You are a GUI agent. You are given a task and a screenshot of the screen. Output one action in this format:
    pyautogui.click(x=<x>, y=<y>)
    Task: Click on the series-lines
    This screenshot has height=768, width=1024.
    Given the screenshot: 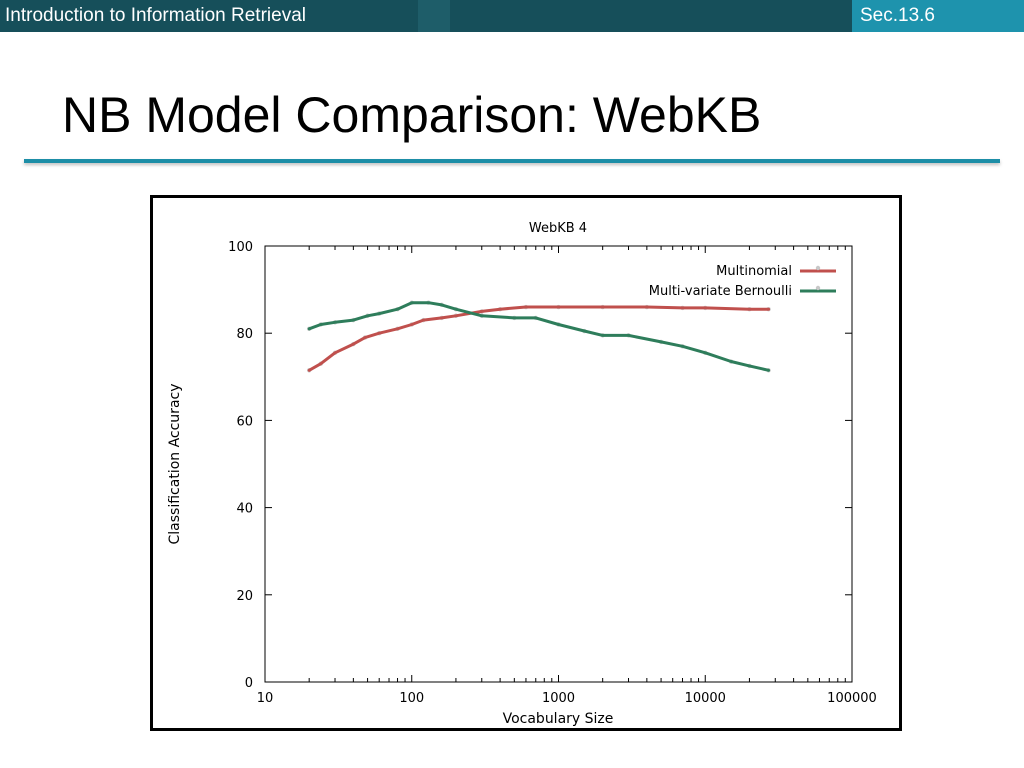 What is the action you would take?
    pyautogui.click(x=538, y=336)
    